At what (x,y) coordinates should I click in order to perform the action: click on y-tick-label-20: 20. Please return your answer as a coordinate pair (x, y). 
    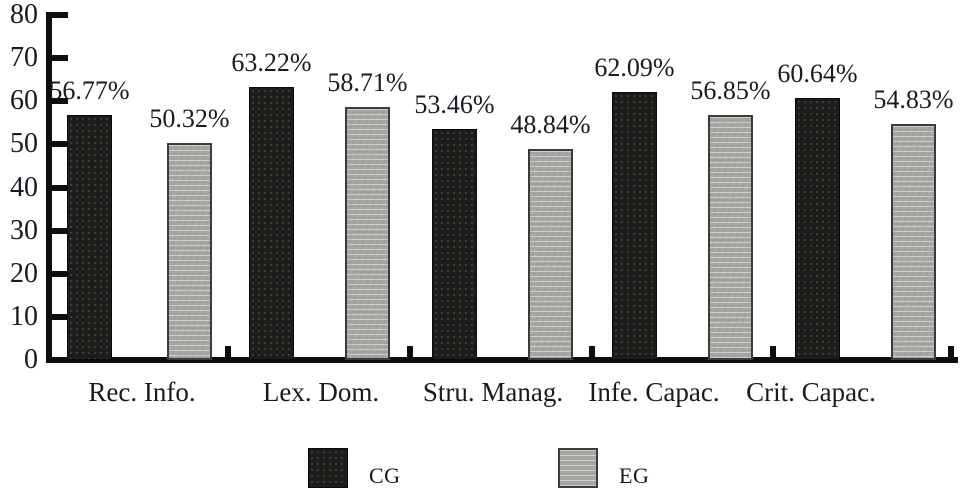
    Looking at the image, I should click on (24, 273).